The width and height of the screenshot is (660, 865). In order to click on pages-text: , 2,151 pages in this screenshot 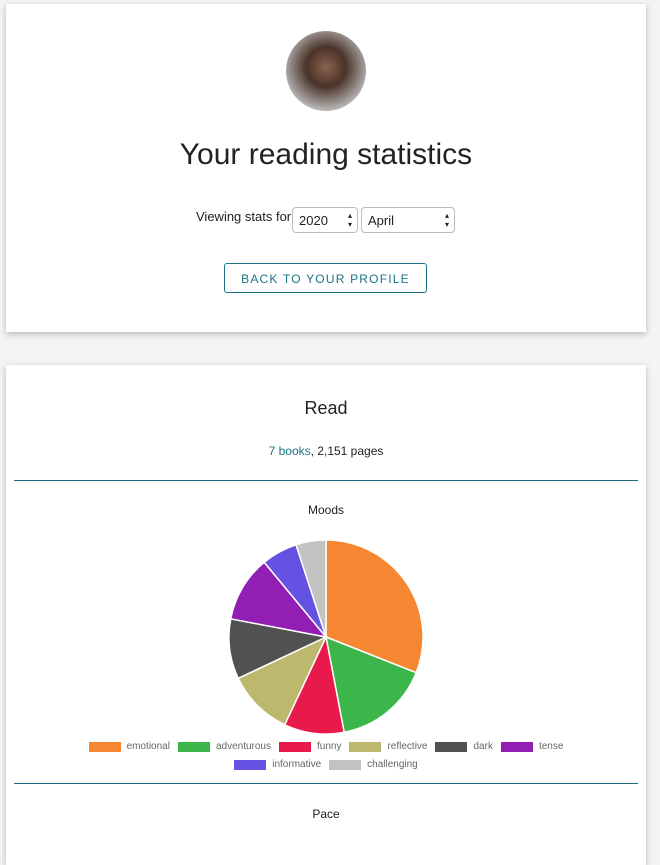, I will do `click(347, 451)`.